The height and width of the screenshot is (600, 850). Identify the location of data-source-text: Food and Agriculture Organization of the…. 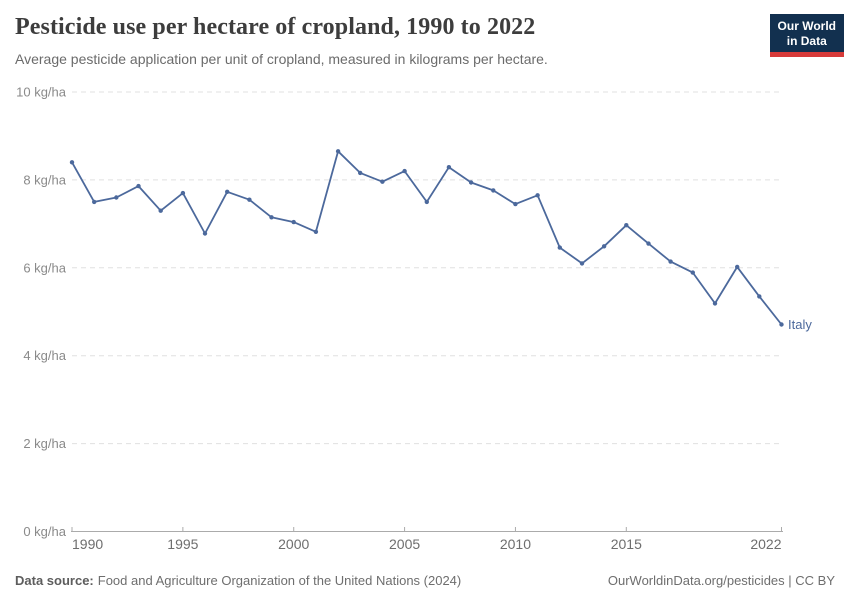
(279, 580).